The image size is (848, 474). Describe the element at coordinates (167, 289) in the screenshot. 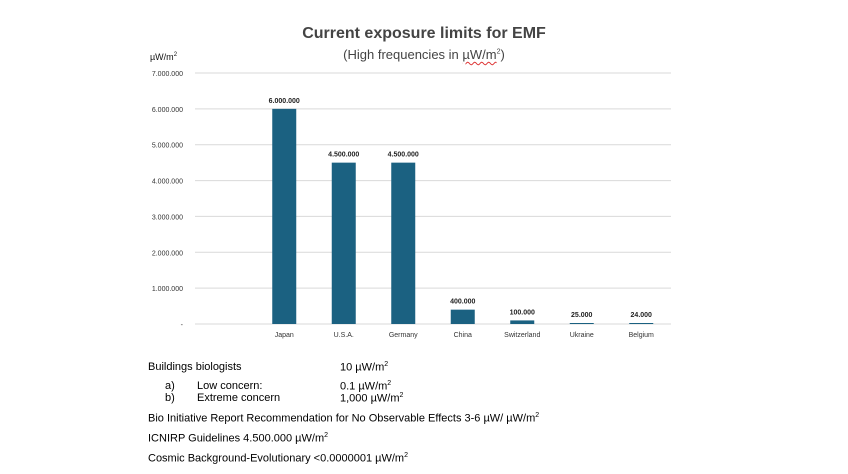

I see `y-tick-label: 1.000.000` at that location.